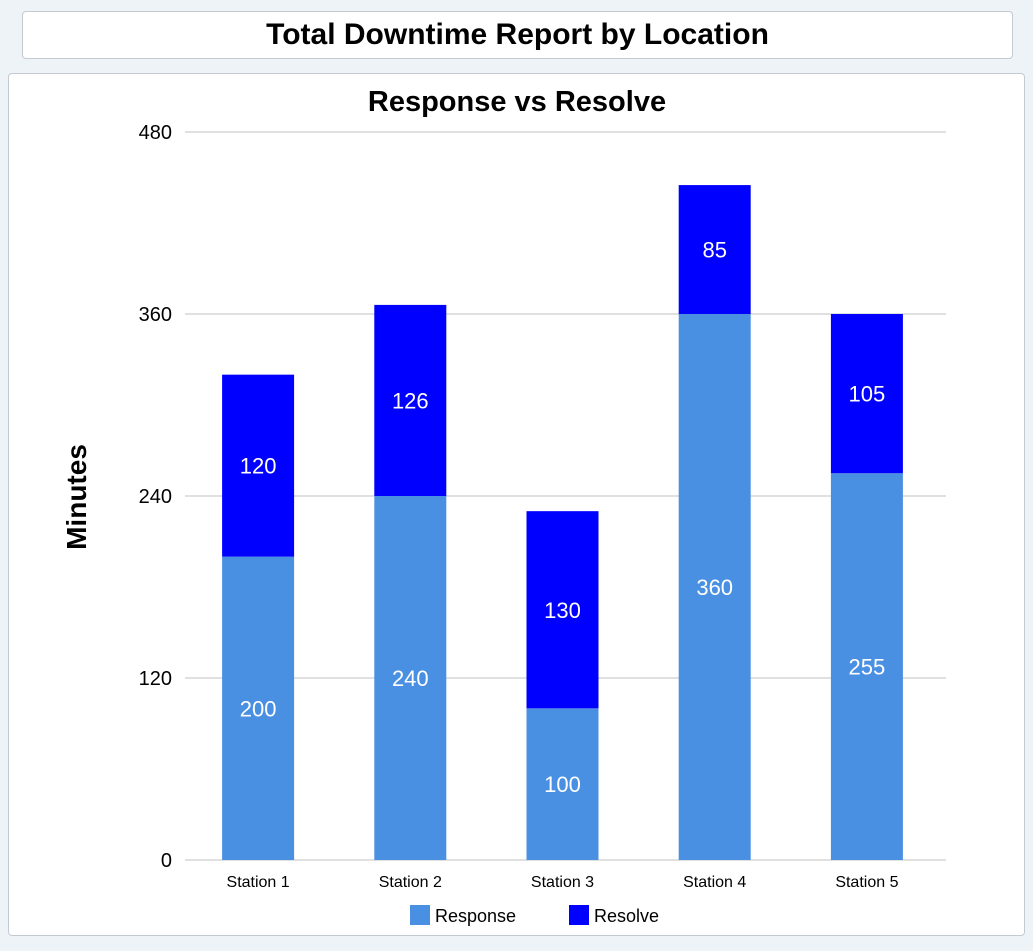 This screenshot has width=1033, height=951. What do you see at coordinates (866, 882) in the screenshot?
I see `x-tick-label: Station 5` at bounding box center [866, 882].